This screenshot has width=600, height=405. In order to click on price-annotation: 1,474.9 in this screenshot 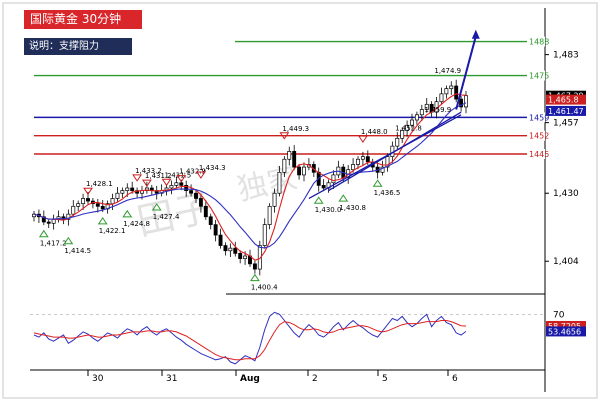, I will do `click(447, 71)`.